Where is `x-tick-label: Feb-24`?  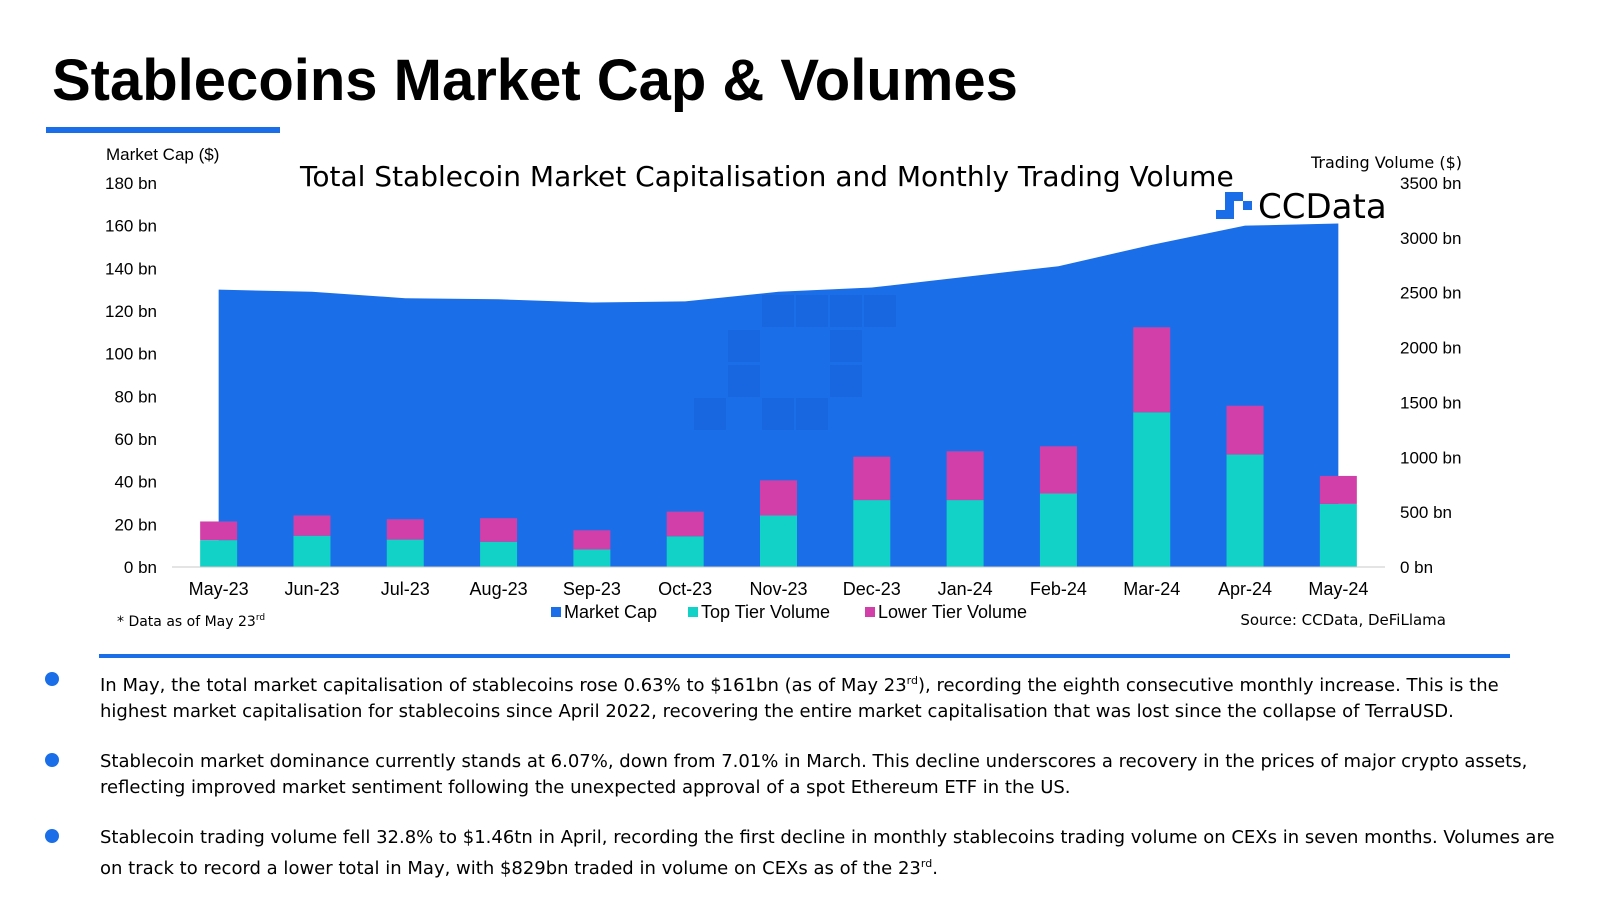
x-tick-label: Feb-24 is located at coordinates (1058, 589).